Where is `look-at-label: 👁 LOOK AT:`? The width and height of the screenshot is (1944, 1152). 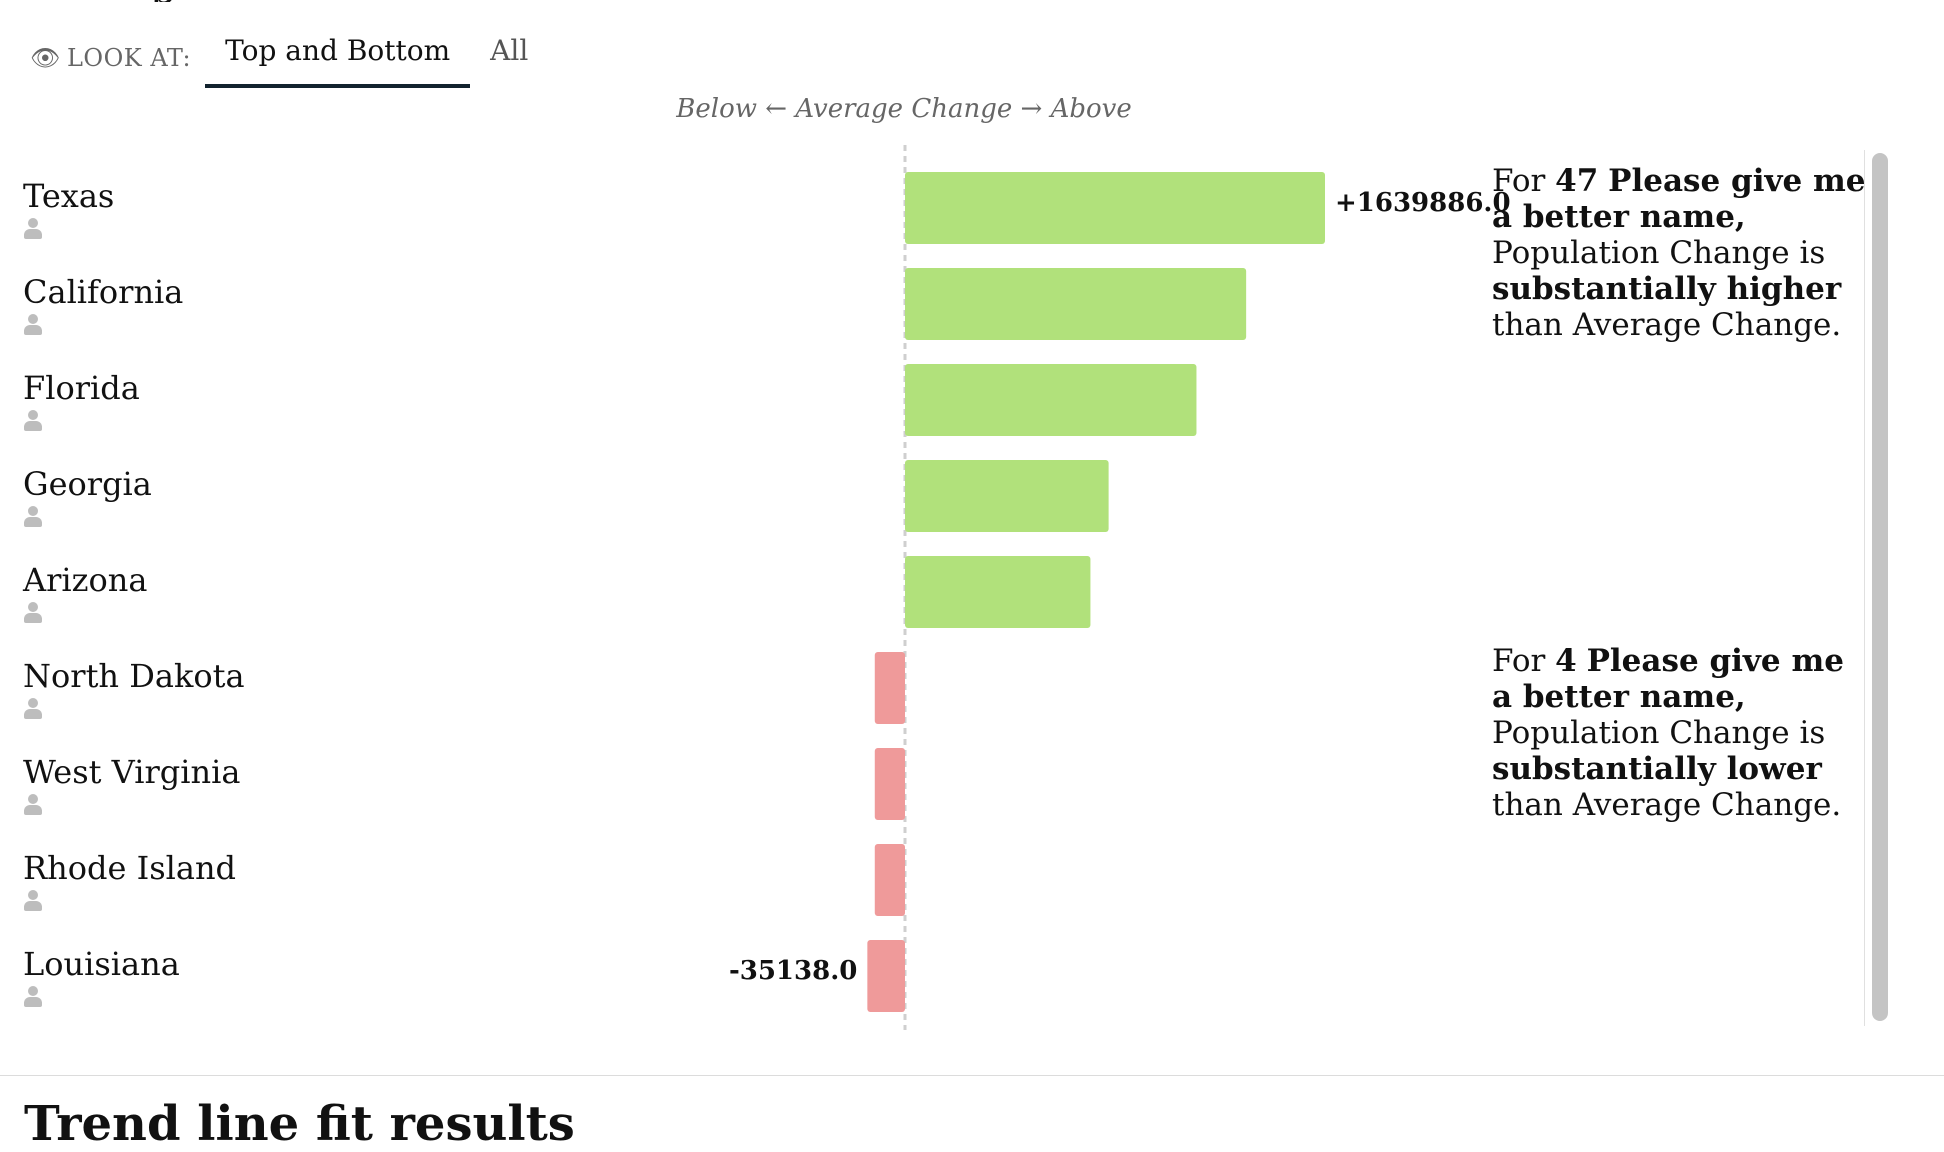
look-at-label: 👁 LOOK AT: is located at coordinates (111, 58).